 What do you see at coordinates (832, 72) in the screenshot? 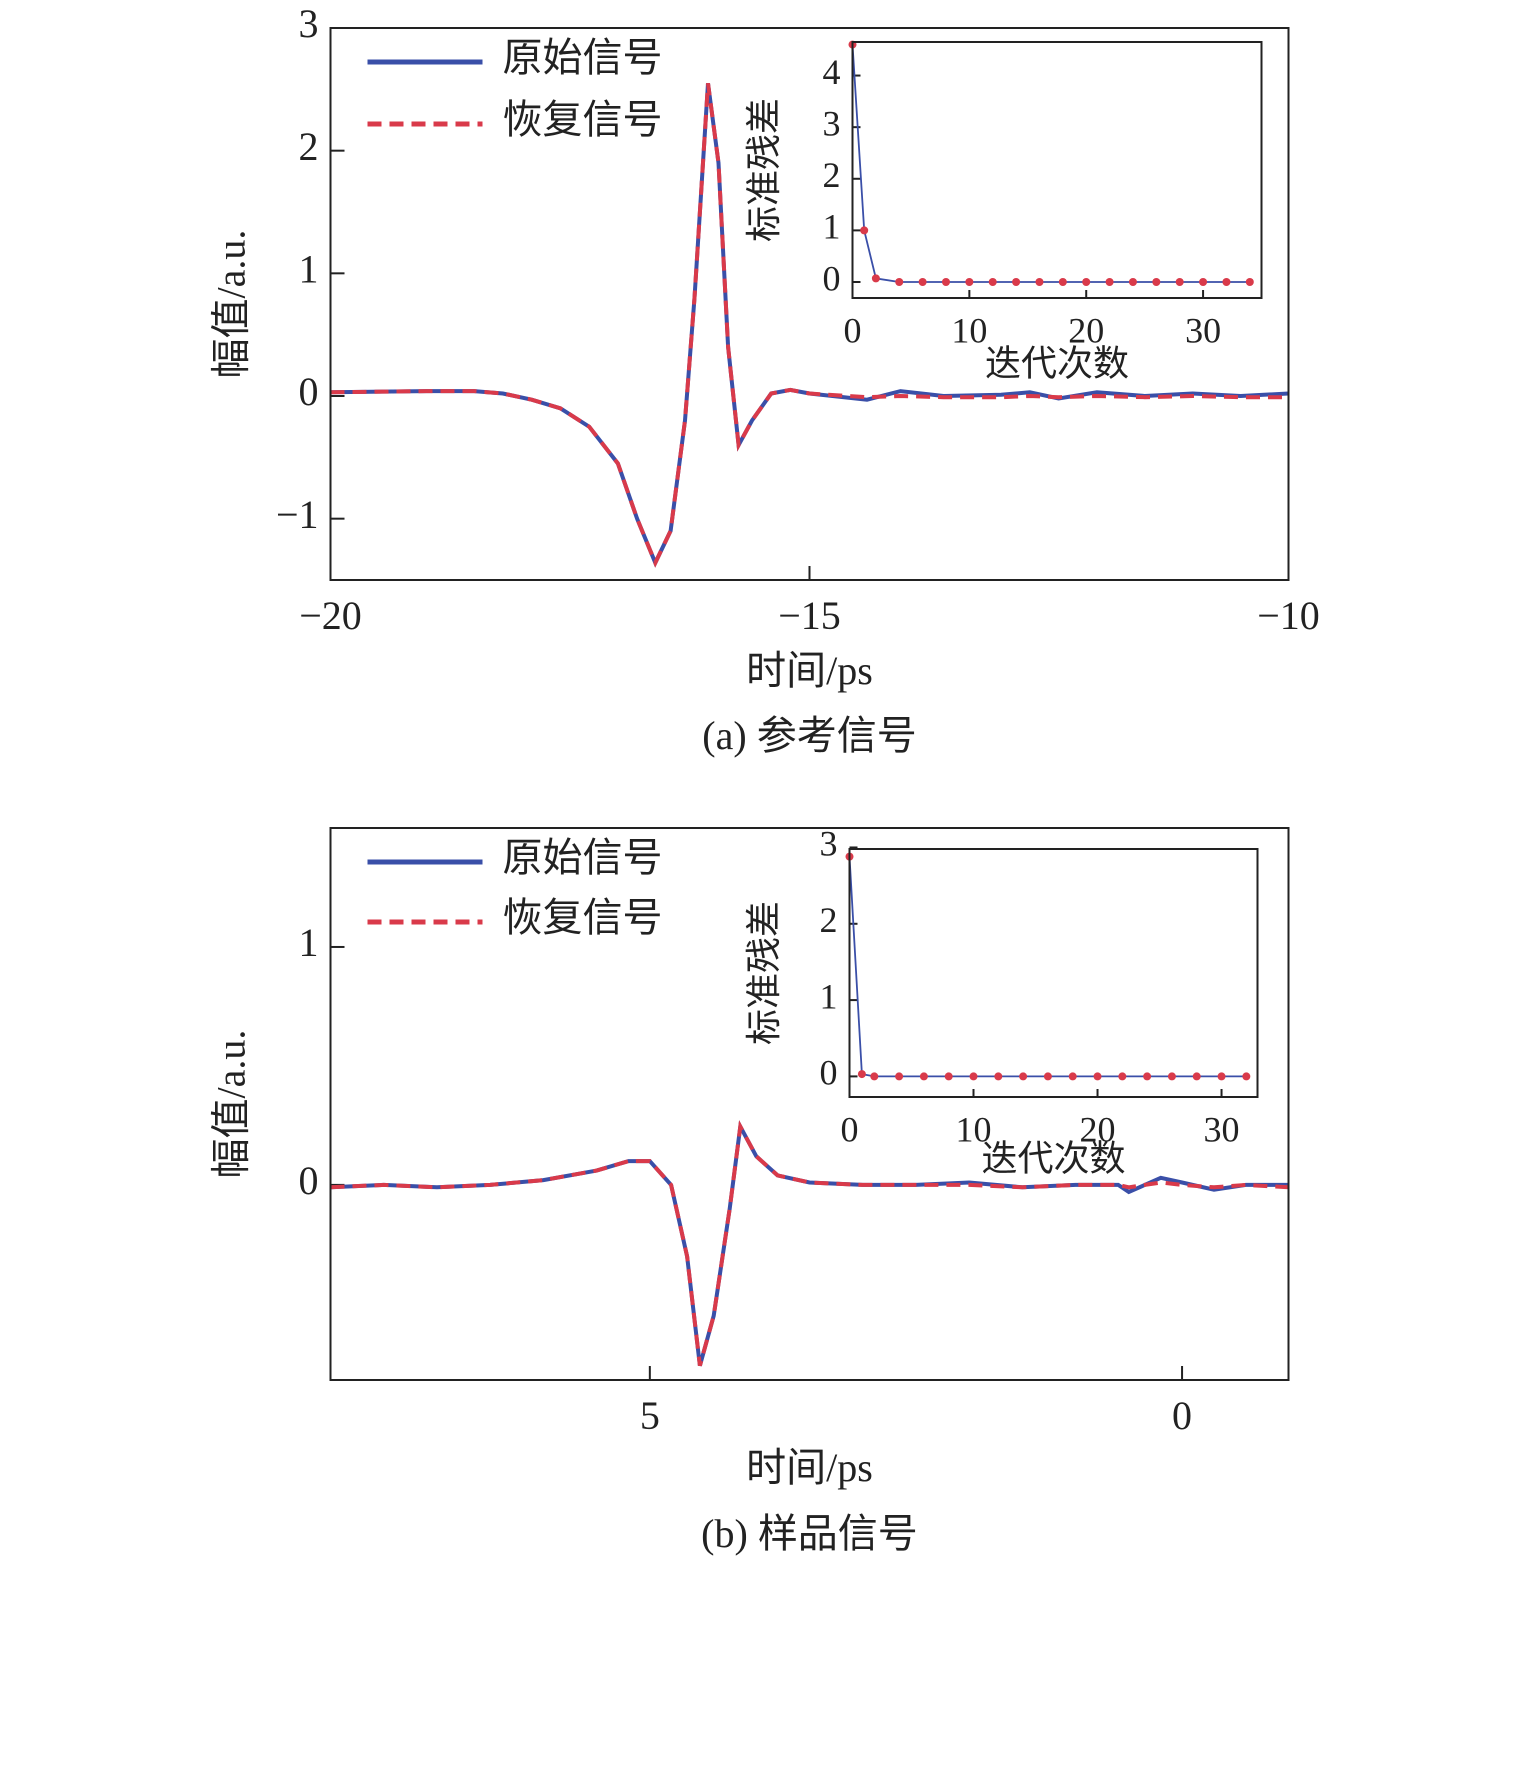
I see `y-tick-label: 4` at bounding box center [832, 72].